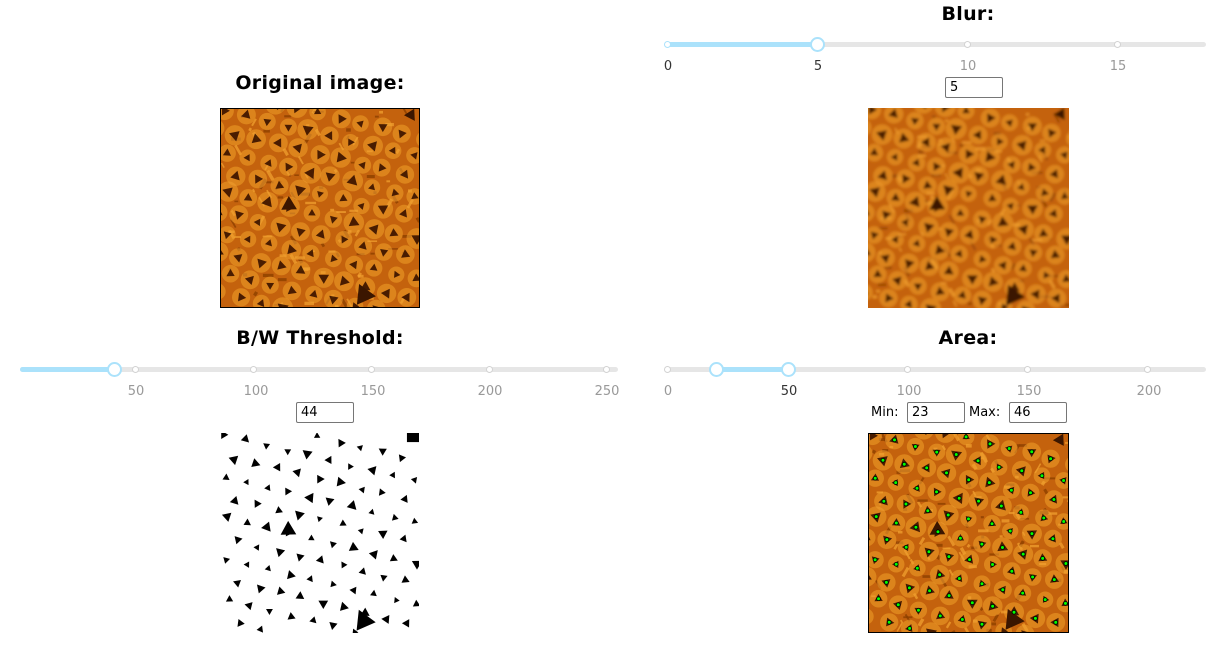 This screenshot has width=1206, height=657. I want to click on threshold-slider: 50 100 150 200 250, so click(319, 377).